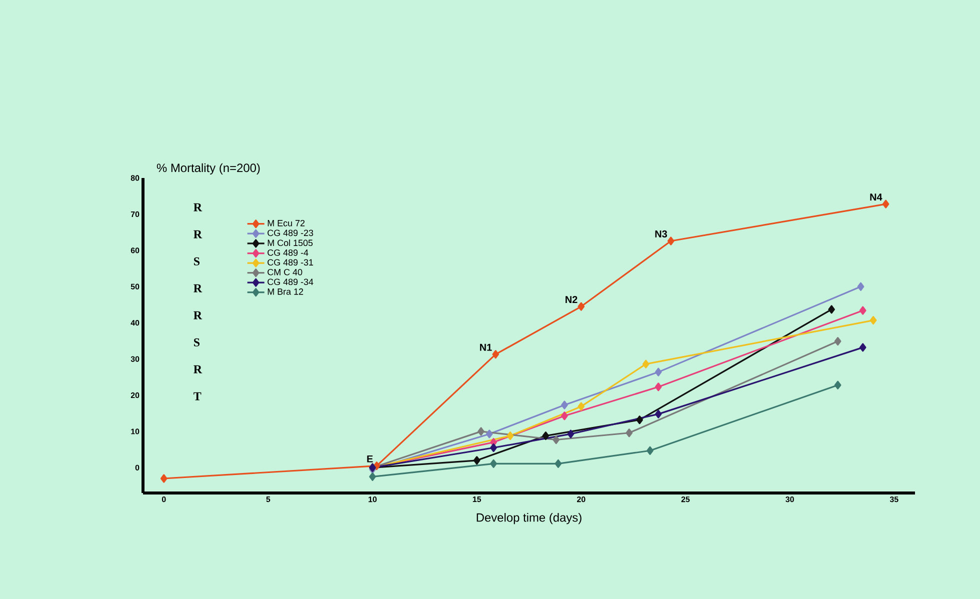  Describe the element at coordinates (486, 347) in the screenshot. I see `annotation: N1` at that location.